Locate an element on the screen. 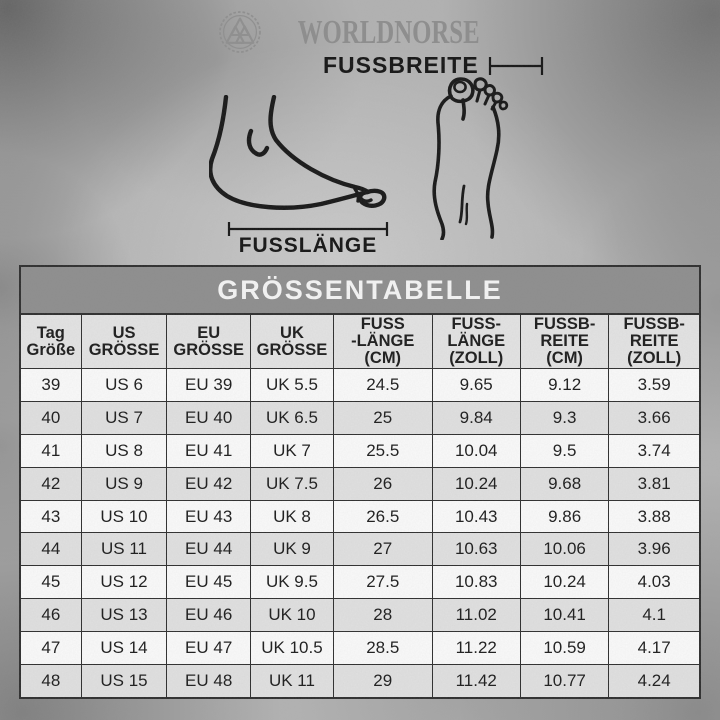  table-cell: 10.04 is located at coordinates (476, 450).